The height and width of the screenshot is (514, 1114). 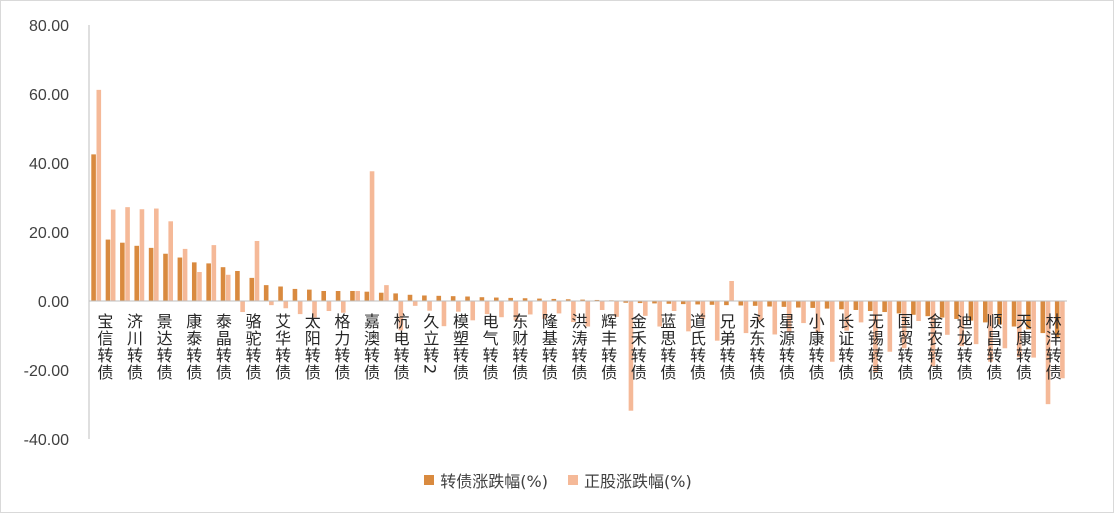 What do you see at coordinates (311, 347) in the screenshot?
I see `x-tick-label: 太阳转债` at bounding box center [311, 347].